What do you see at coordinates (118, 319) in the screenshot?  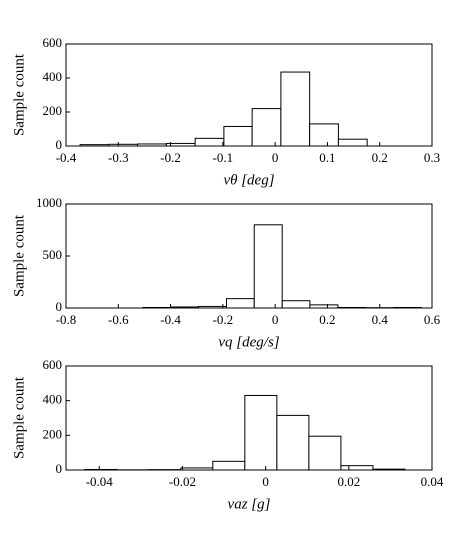 I see `x-tick-label: -0.6` at bounding box center [118, 319].